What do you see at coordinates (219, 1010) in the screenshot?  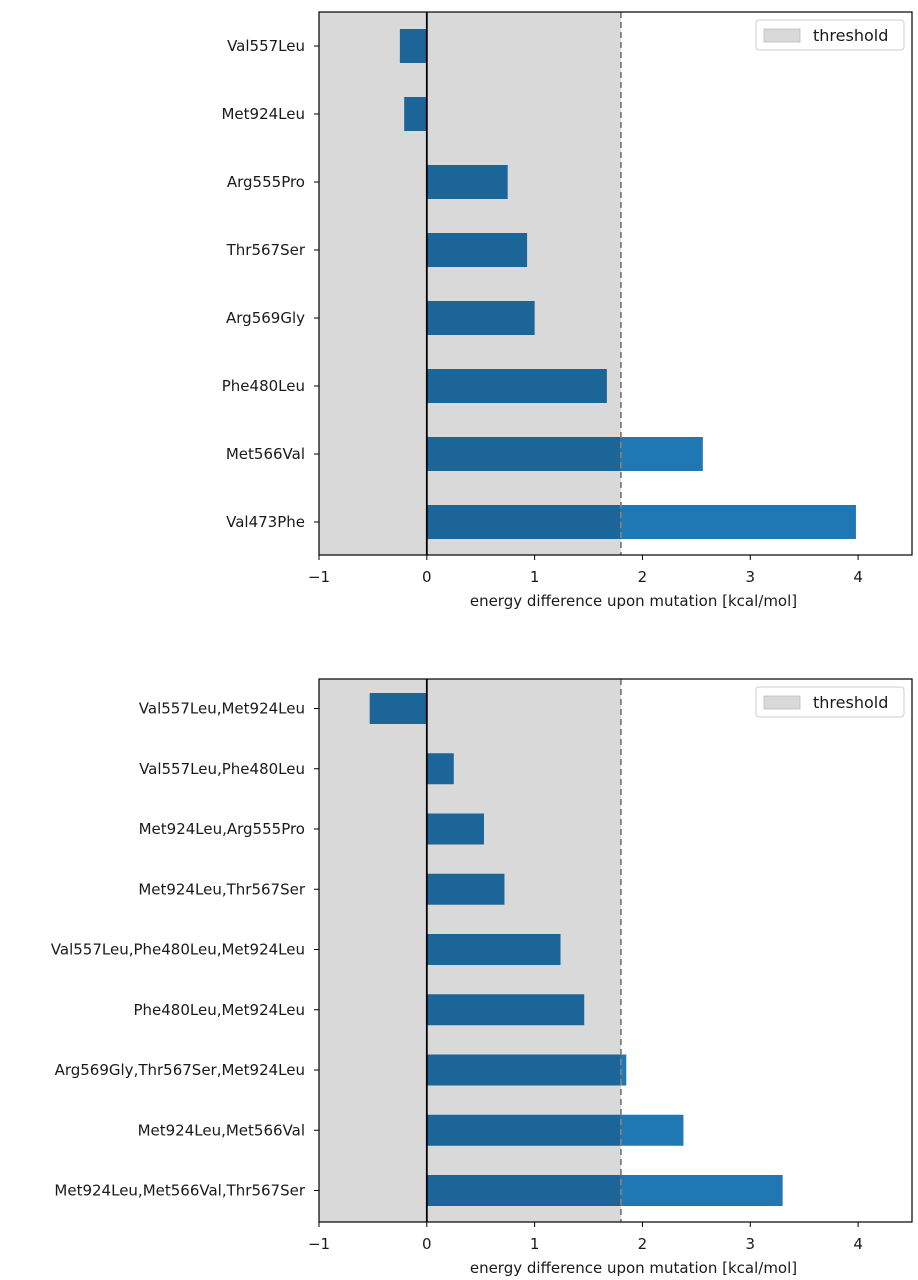 I see `category-label: Phe480Leu,Met924Leu` at bounding box center [219, 1010].